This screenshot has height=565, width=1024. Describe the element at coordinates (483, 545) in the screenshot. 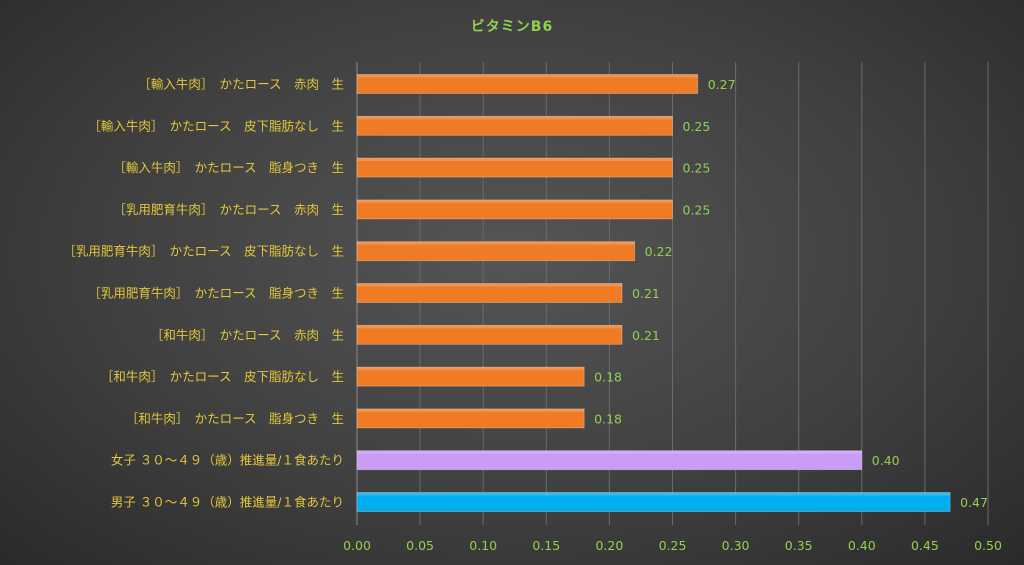

I see `x-tick-label: 0.10` at that location.